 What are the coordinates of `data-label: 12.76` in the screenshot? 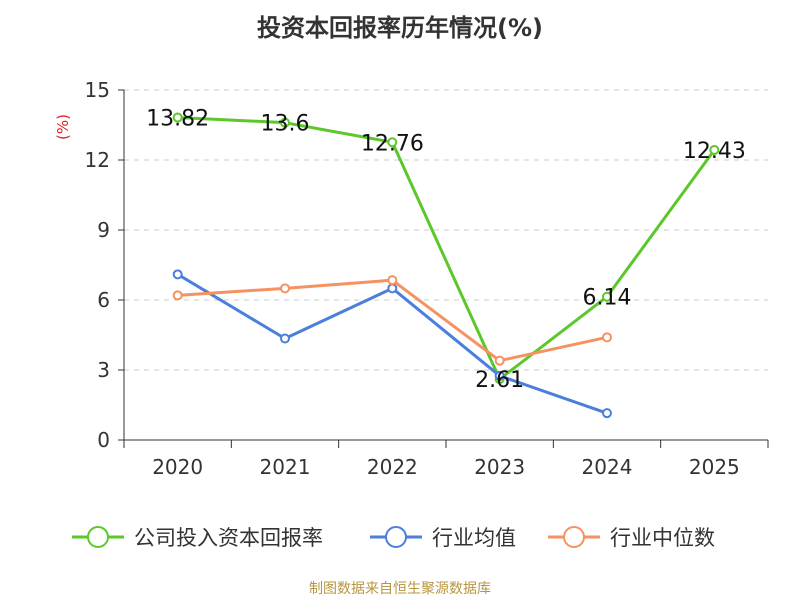 It's located at (392, 143).